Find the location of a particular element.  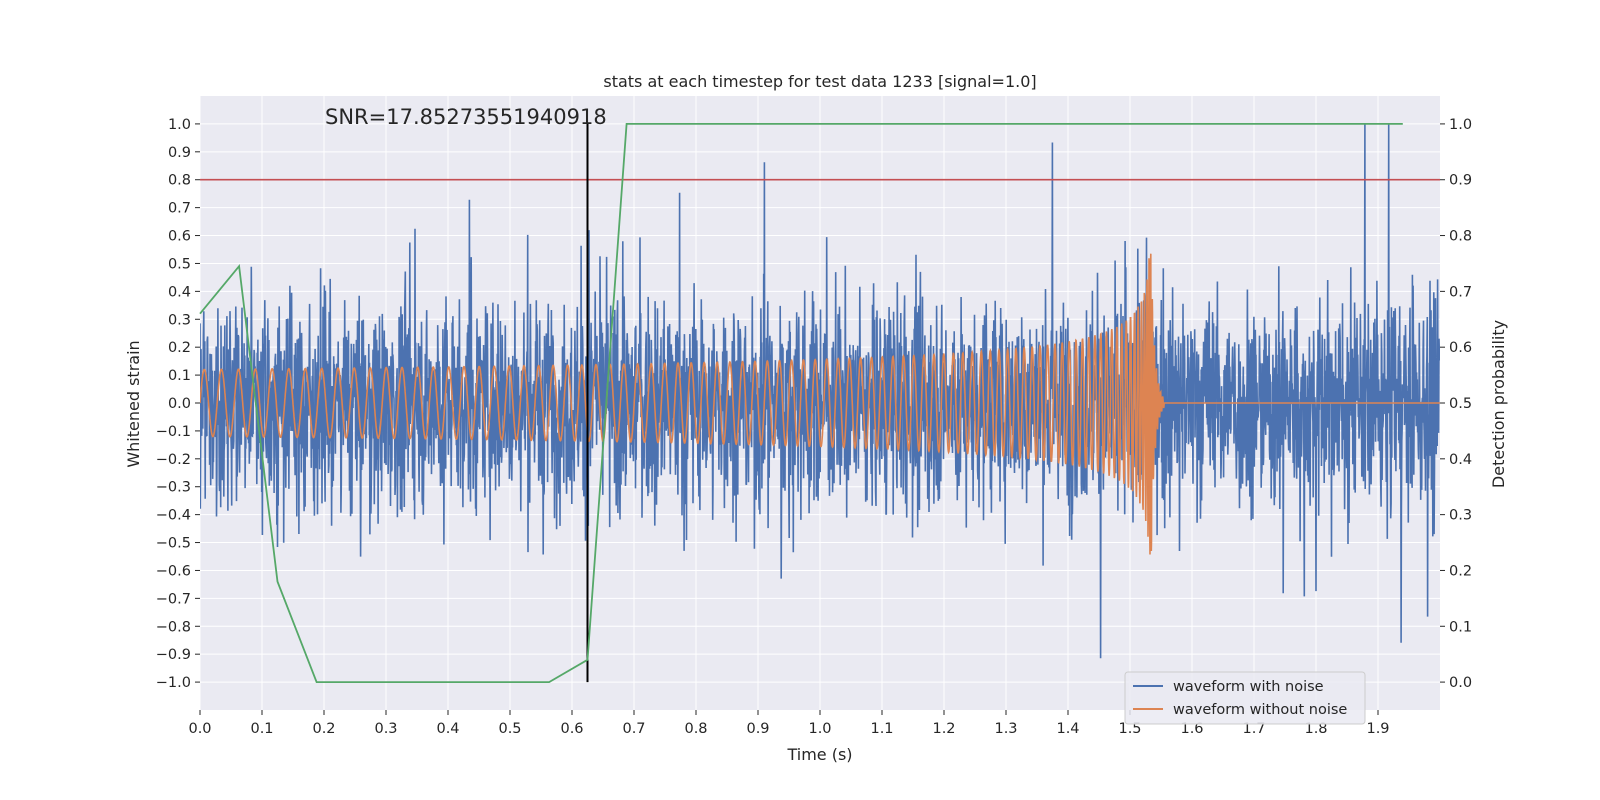

legend-box is located at coordinates (1245, 698).